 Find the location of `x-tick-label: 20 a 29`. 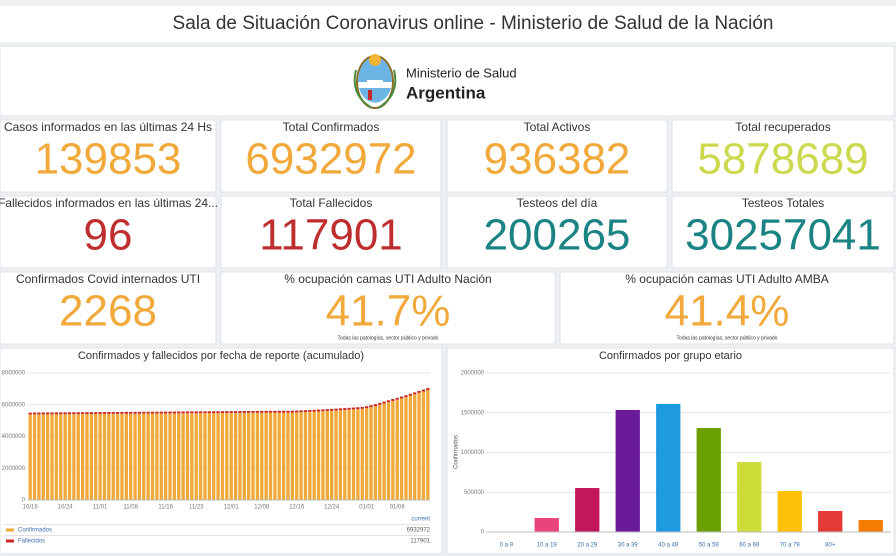

x-tick-label: 20 a 29 is located at coordinates (587, 546).